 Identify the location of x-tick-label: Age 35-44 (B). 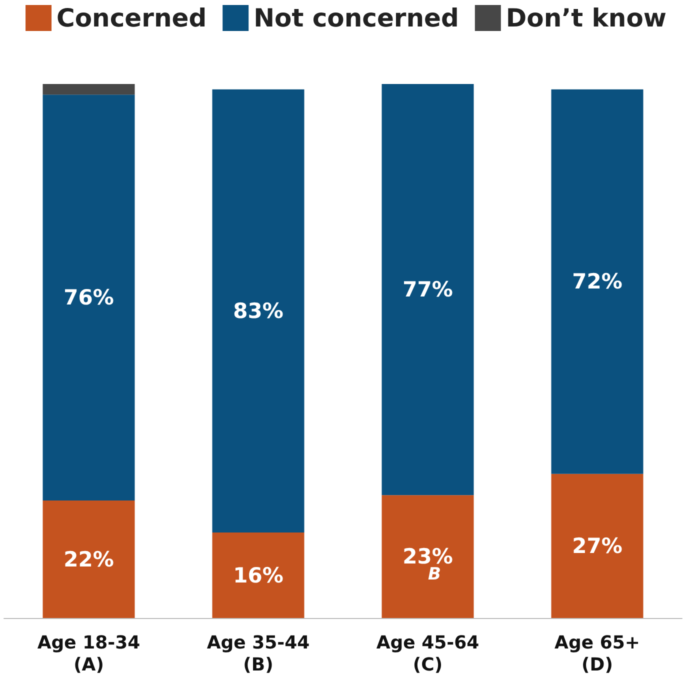
(258, 654).